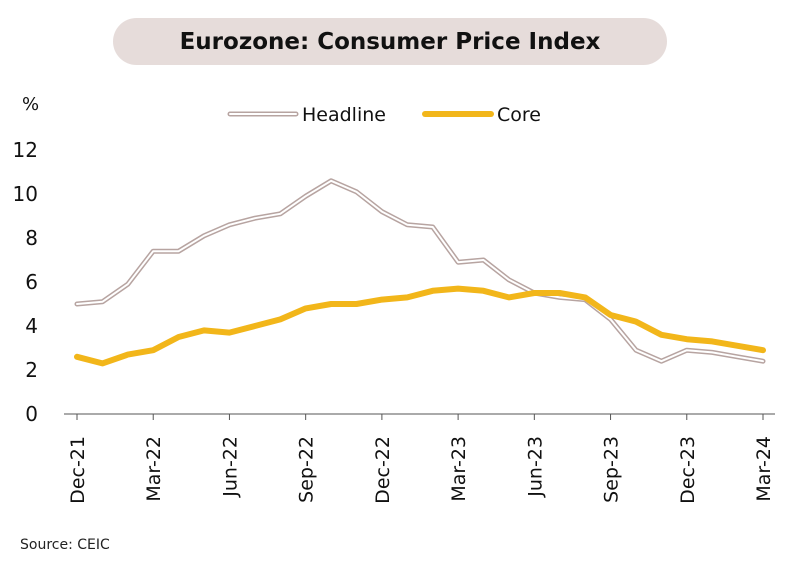 Image resolution: width=800 pixels, height=572 pixels. I want to click on y-tick-label: 6, so click(31, 282).